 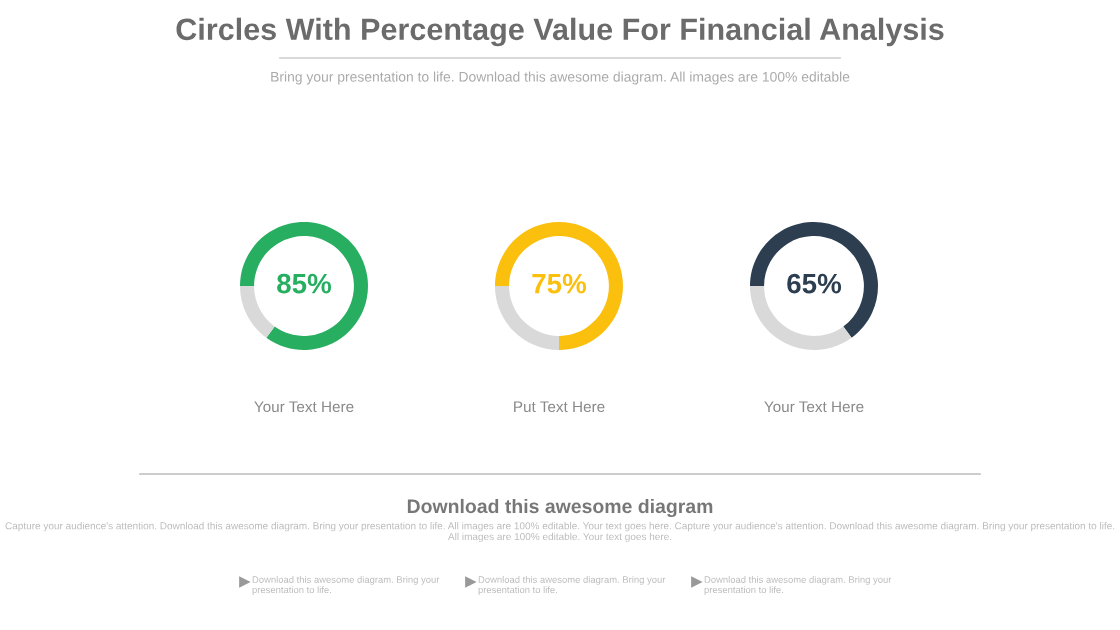 I want to click on text: 75%, so click(x=559, y=283).